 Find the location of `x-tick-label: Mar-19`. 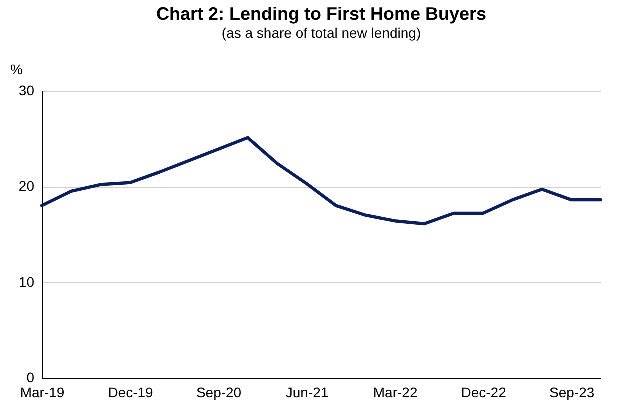

x-tick-label: Mar-19 is located at coordinates (42, 392).